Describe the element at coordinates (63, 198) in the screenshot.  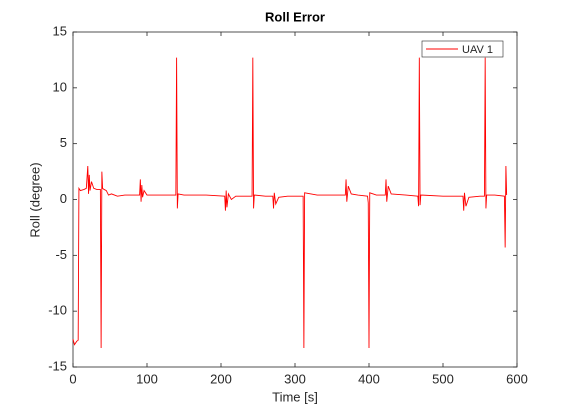
I see `y-tick-label: 0` at that location.